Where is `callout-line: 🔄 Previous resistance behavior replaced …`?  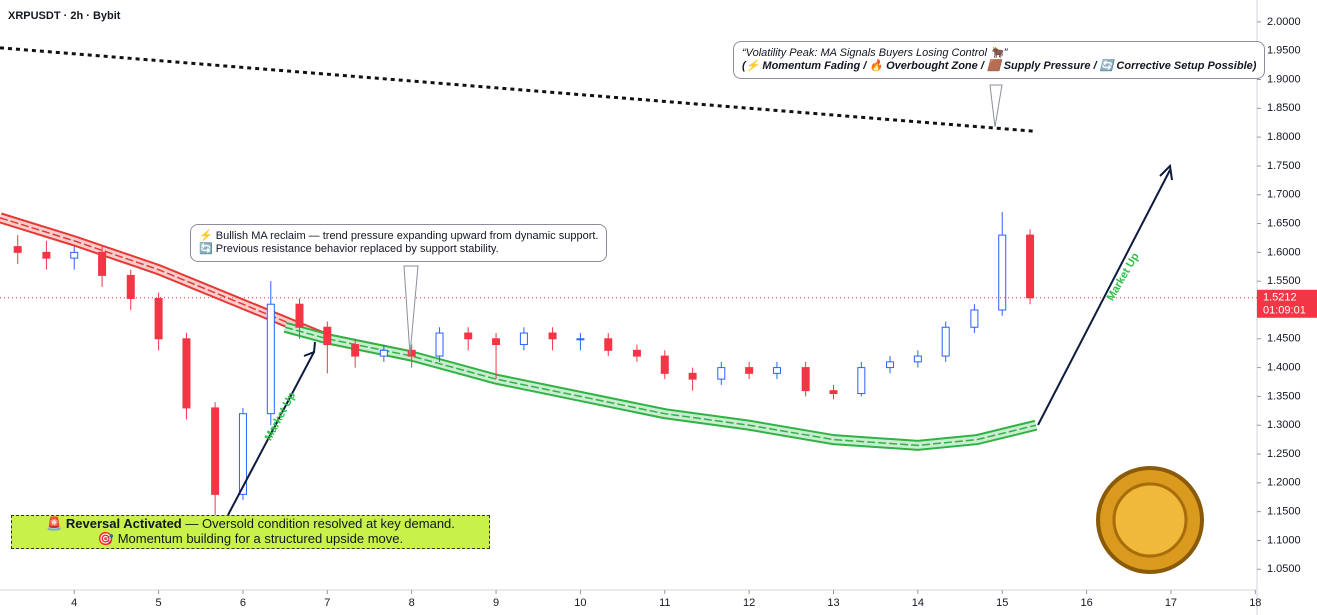
callout-line: 🔄 Previous resistance behavior replaced … is located at coordinates (349, 249).